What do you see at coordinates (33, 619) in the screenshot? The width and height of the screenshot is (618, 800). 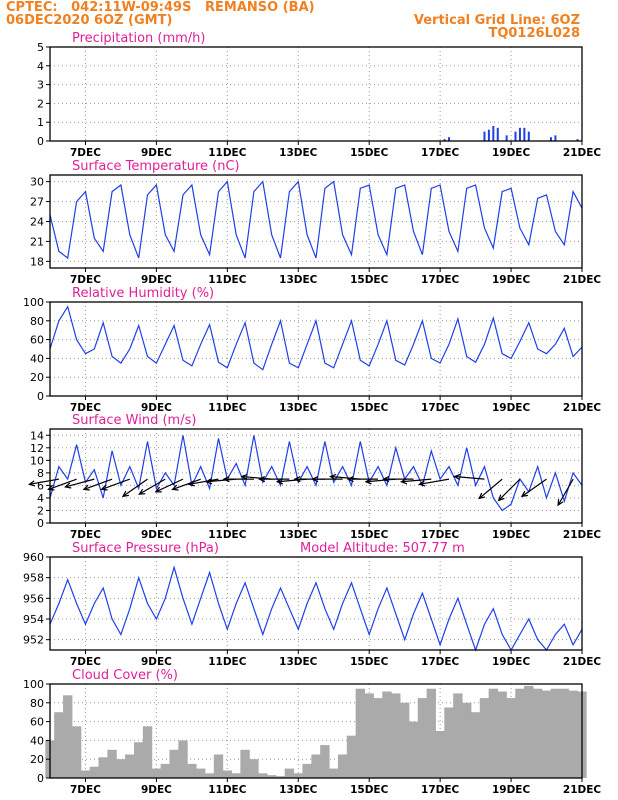 I see `y-tick-label: 954` at bounding box center [33, 619].